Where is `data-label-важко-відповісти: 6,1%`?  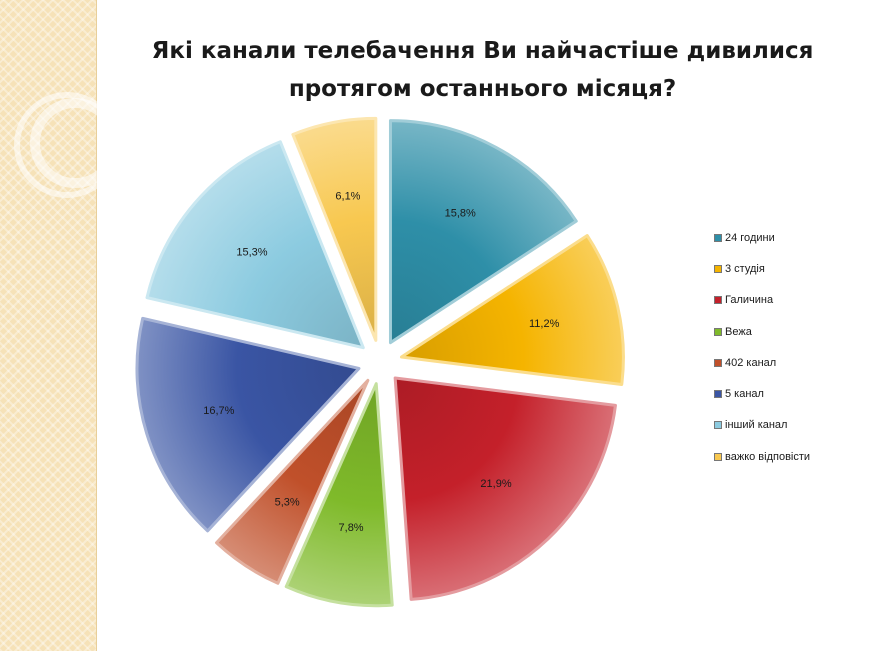 data-label-важко-відповісти: 6,1% is located at coordinates (347, 196).